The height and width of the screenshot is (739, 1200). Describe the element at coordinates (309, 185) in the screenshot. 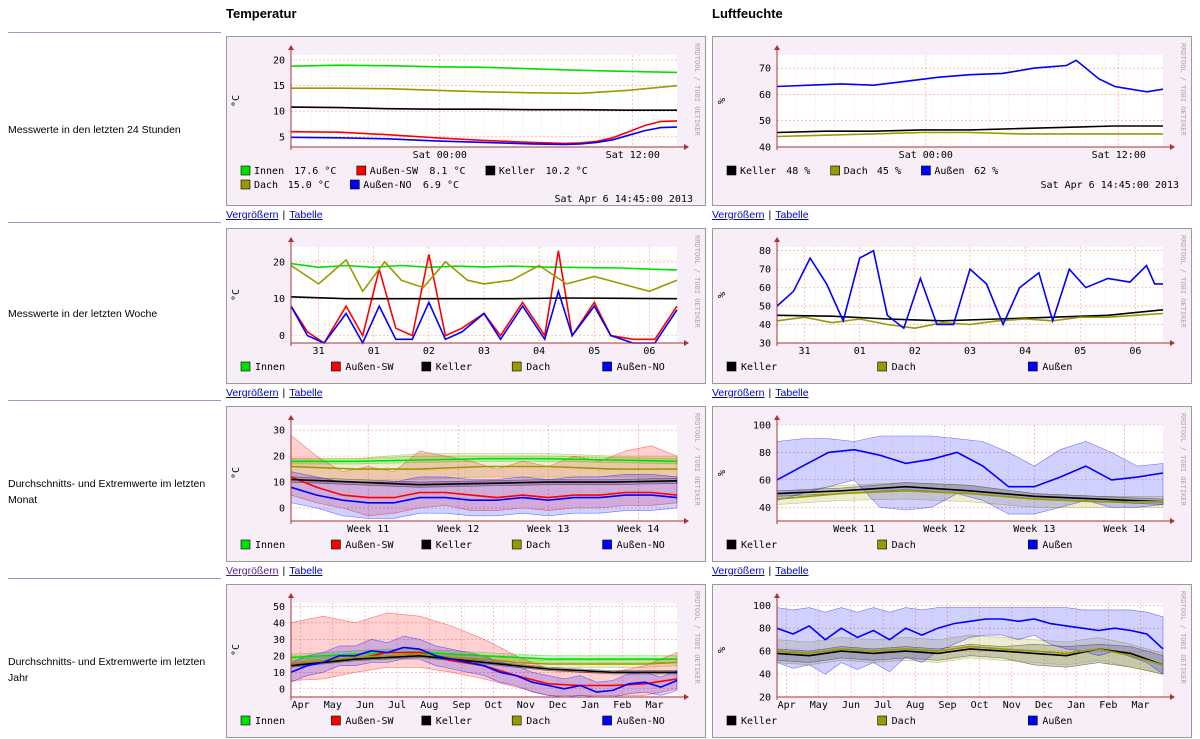

I see `legend-value: 15.0 °C` at that location.